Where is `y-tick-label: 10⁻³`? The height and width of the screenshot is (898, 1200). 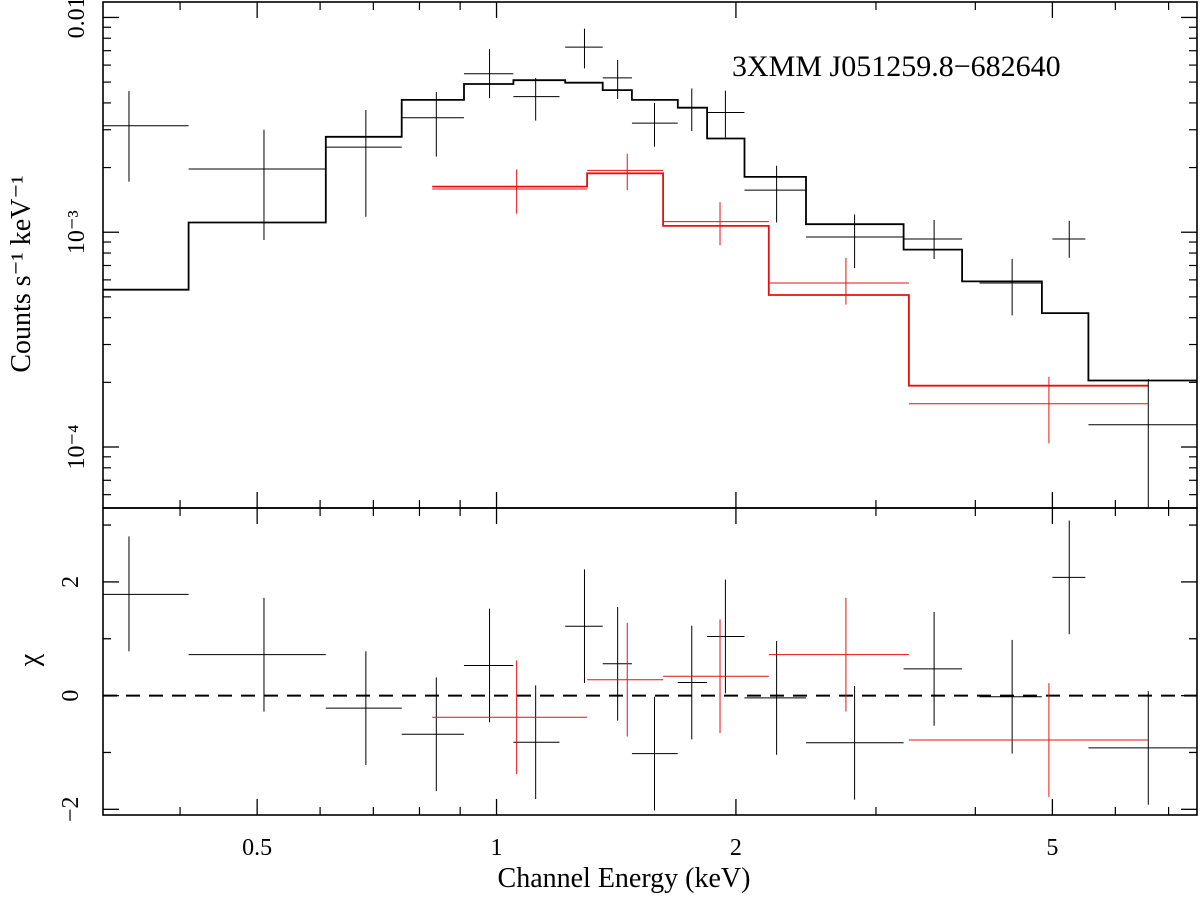 y-tick-label: 10⁻³ is located at coordinates (77, 232).